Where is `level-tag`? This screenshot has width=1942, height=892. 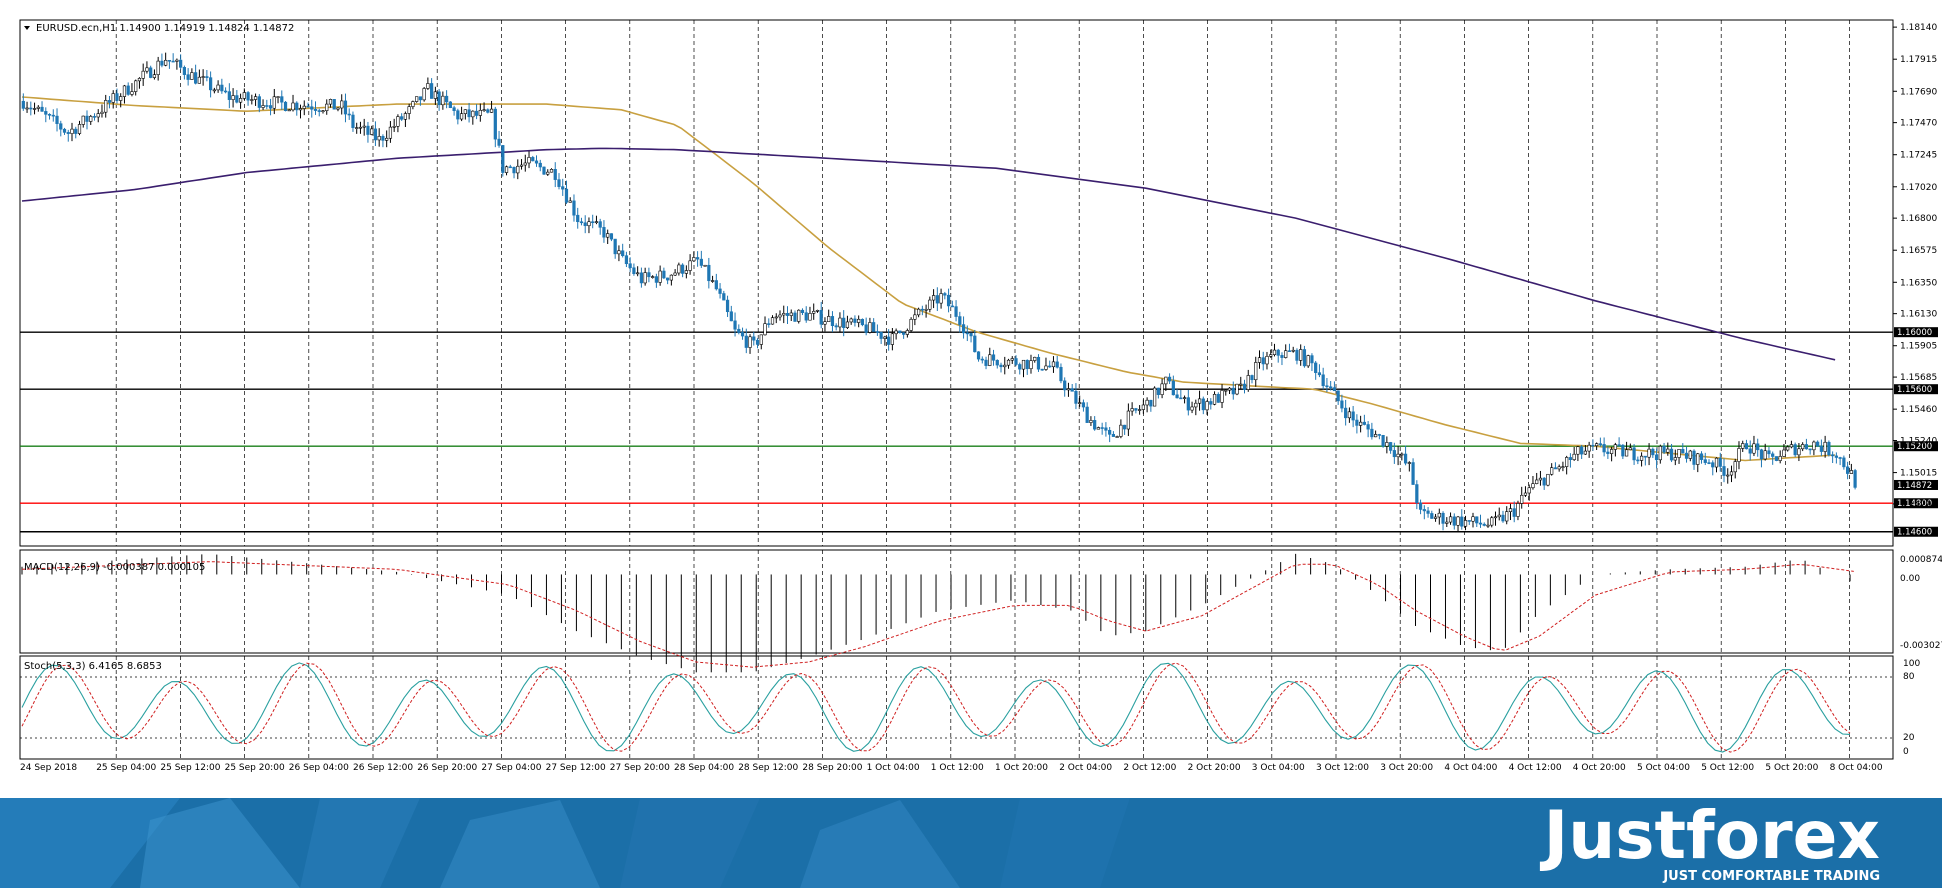 level-tag is located at coordinates (1916, 446).